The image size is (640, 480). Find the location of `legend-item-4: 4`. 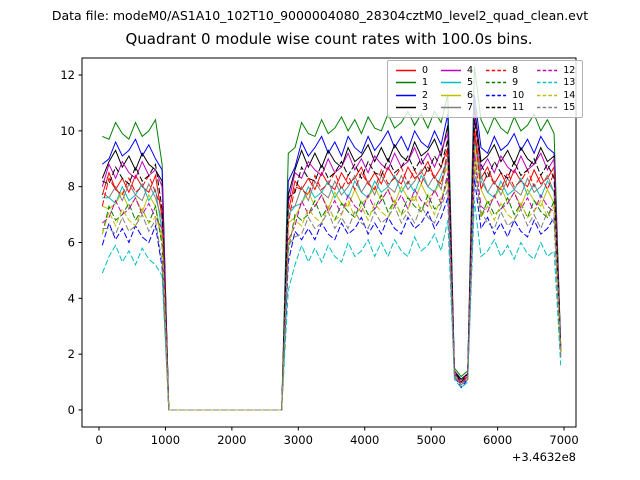

legend-item-4: 4 is located at coordinates (456, 70).